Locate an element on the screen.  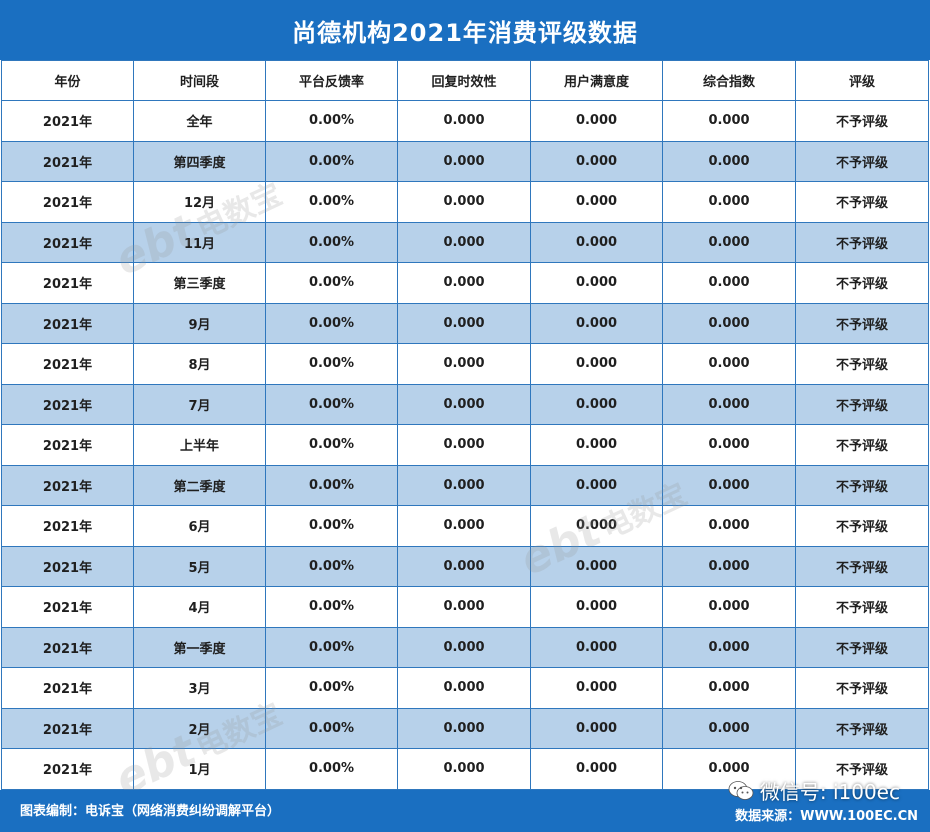
period-cell: 6月 is located at coordinates (199, 526).